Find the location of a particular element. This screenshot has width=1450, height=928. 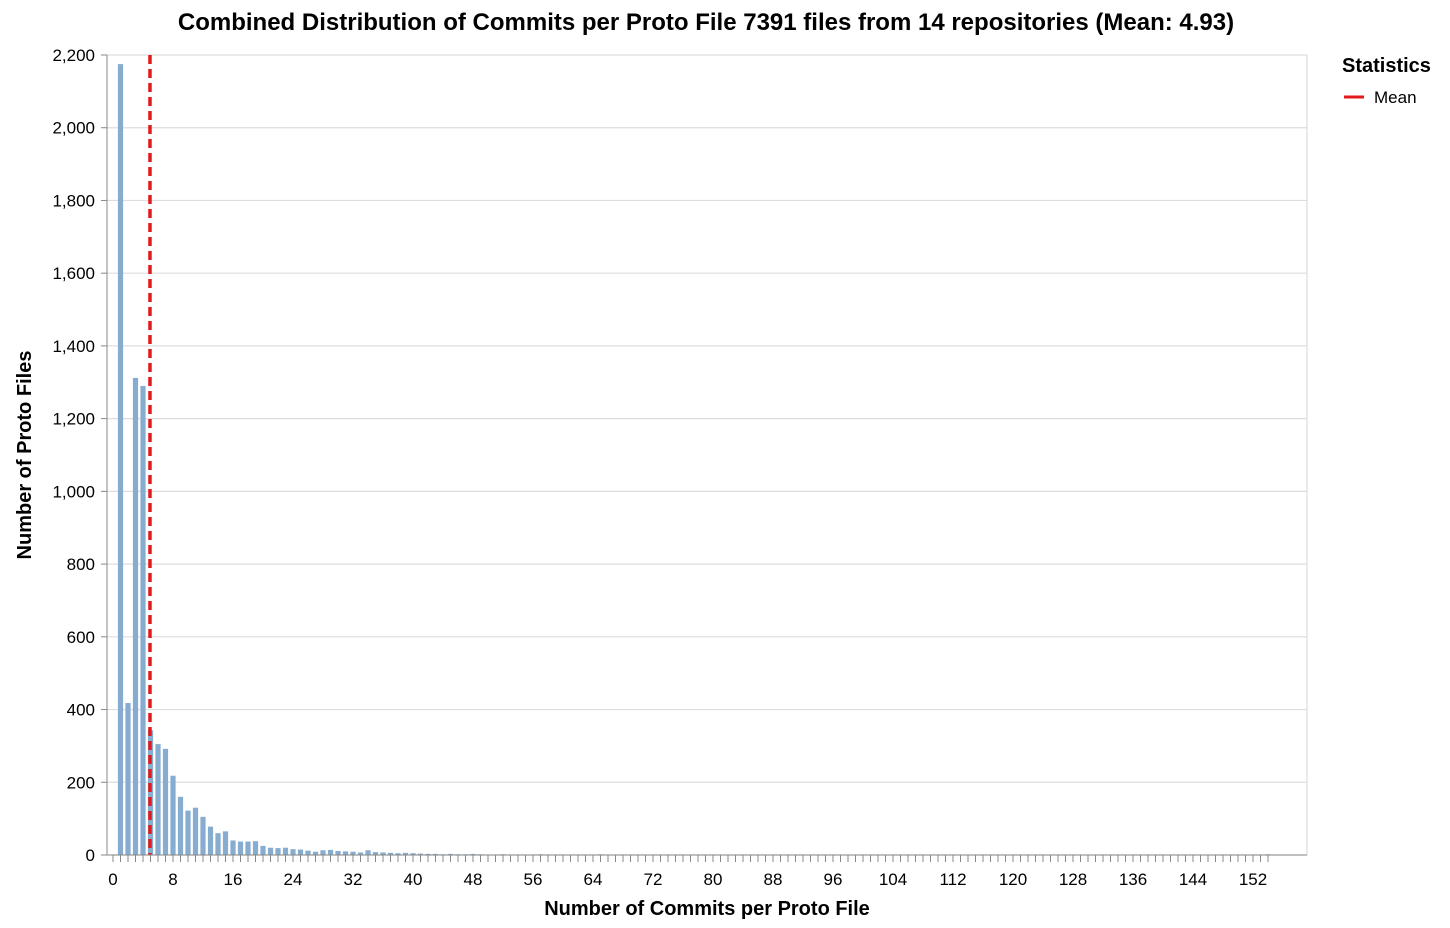

x-tick-label: 24 is located at coordinates (293, 879).